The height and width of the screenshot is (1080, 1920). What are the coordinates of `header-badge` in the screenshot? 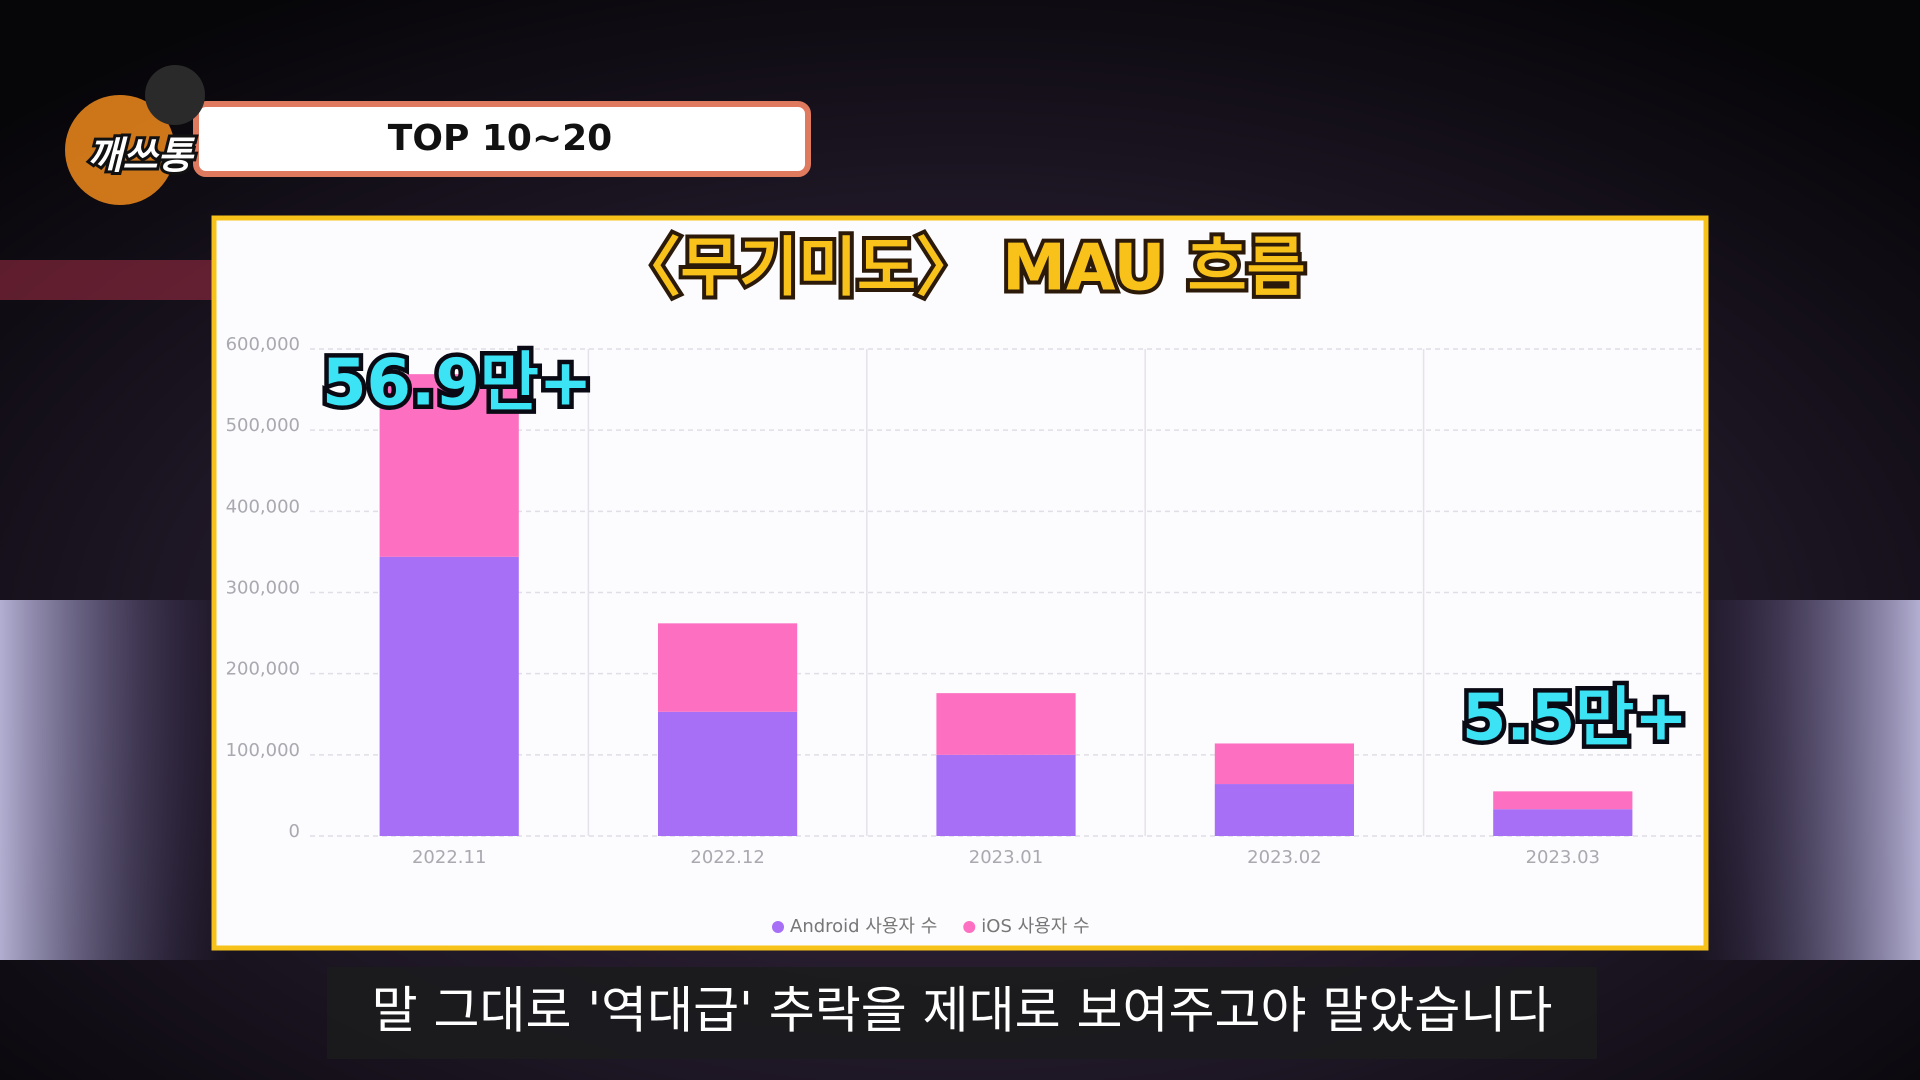 It's located at (502, 139).